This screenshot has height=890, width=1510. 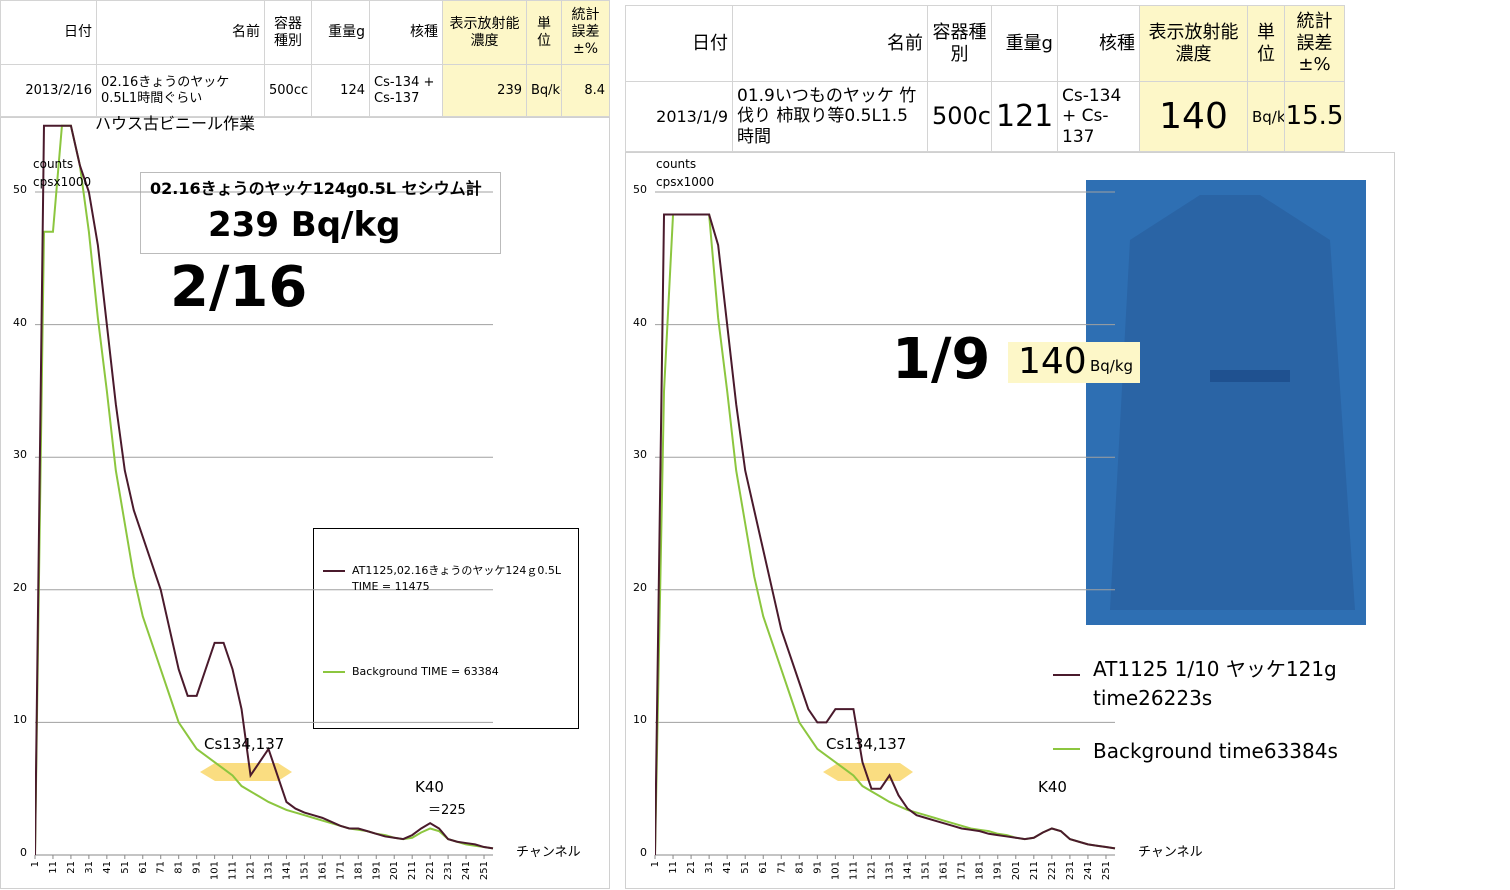 What do you see at coordinates (908, 870) in the screenshot?
I see `x-tick-label: 141` at bounding box center [908, 870].